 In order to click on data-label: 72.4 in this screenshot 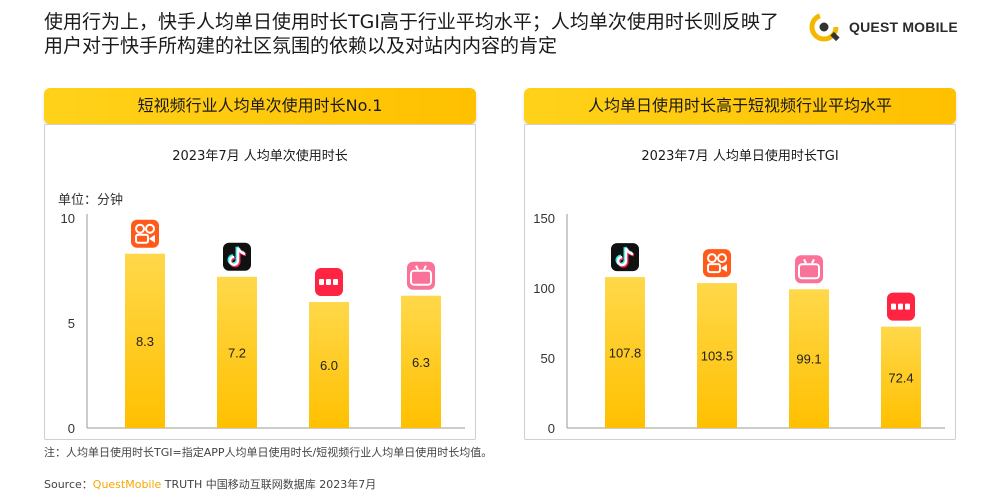, I will do `click(900, 377)`.